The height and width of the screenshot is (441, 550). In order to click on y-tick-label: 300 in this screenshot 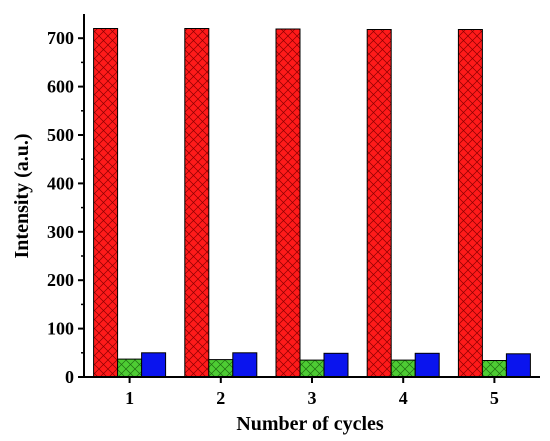, I will do `click(60, 232)`.